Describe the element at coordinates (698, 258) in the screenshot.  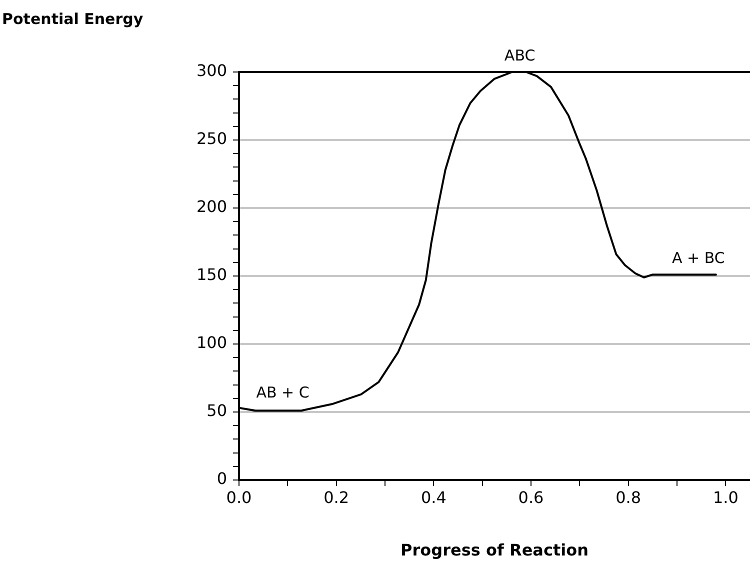
I see `annotation: A + BC` at that location.